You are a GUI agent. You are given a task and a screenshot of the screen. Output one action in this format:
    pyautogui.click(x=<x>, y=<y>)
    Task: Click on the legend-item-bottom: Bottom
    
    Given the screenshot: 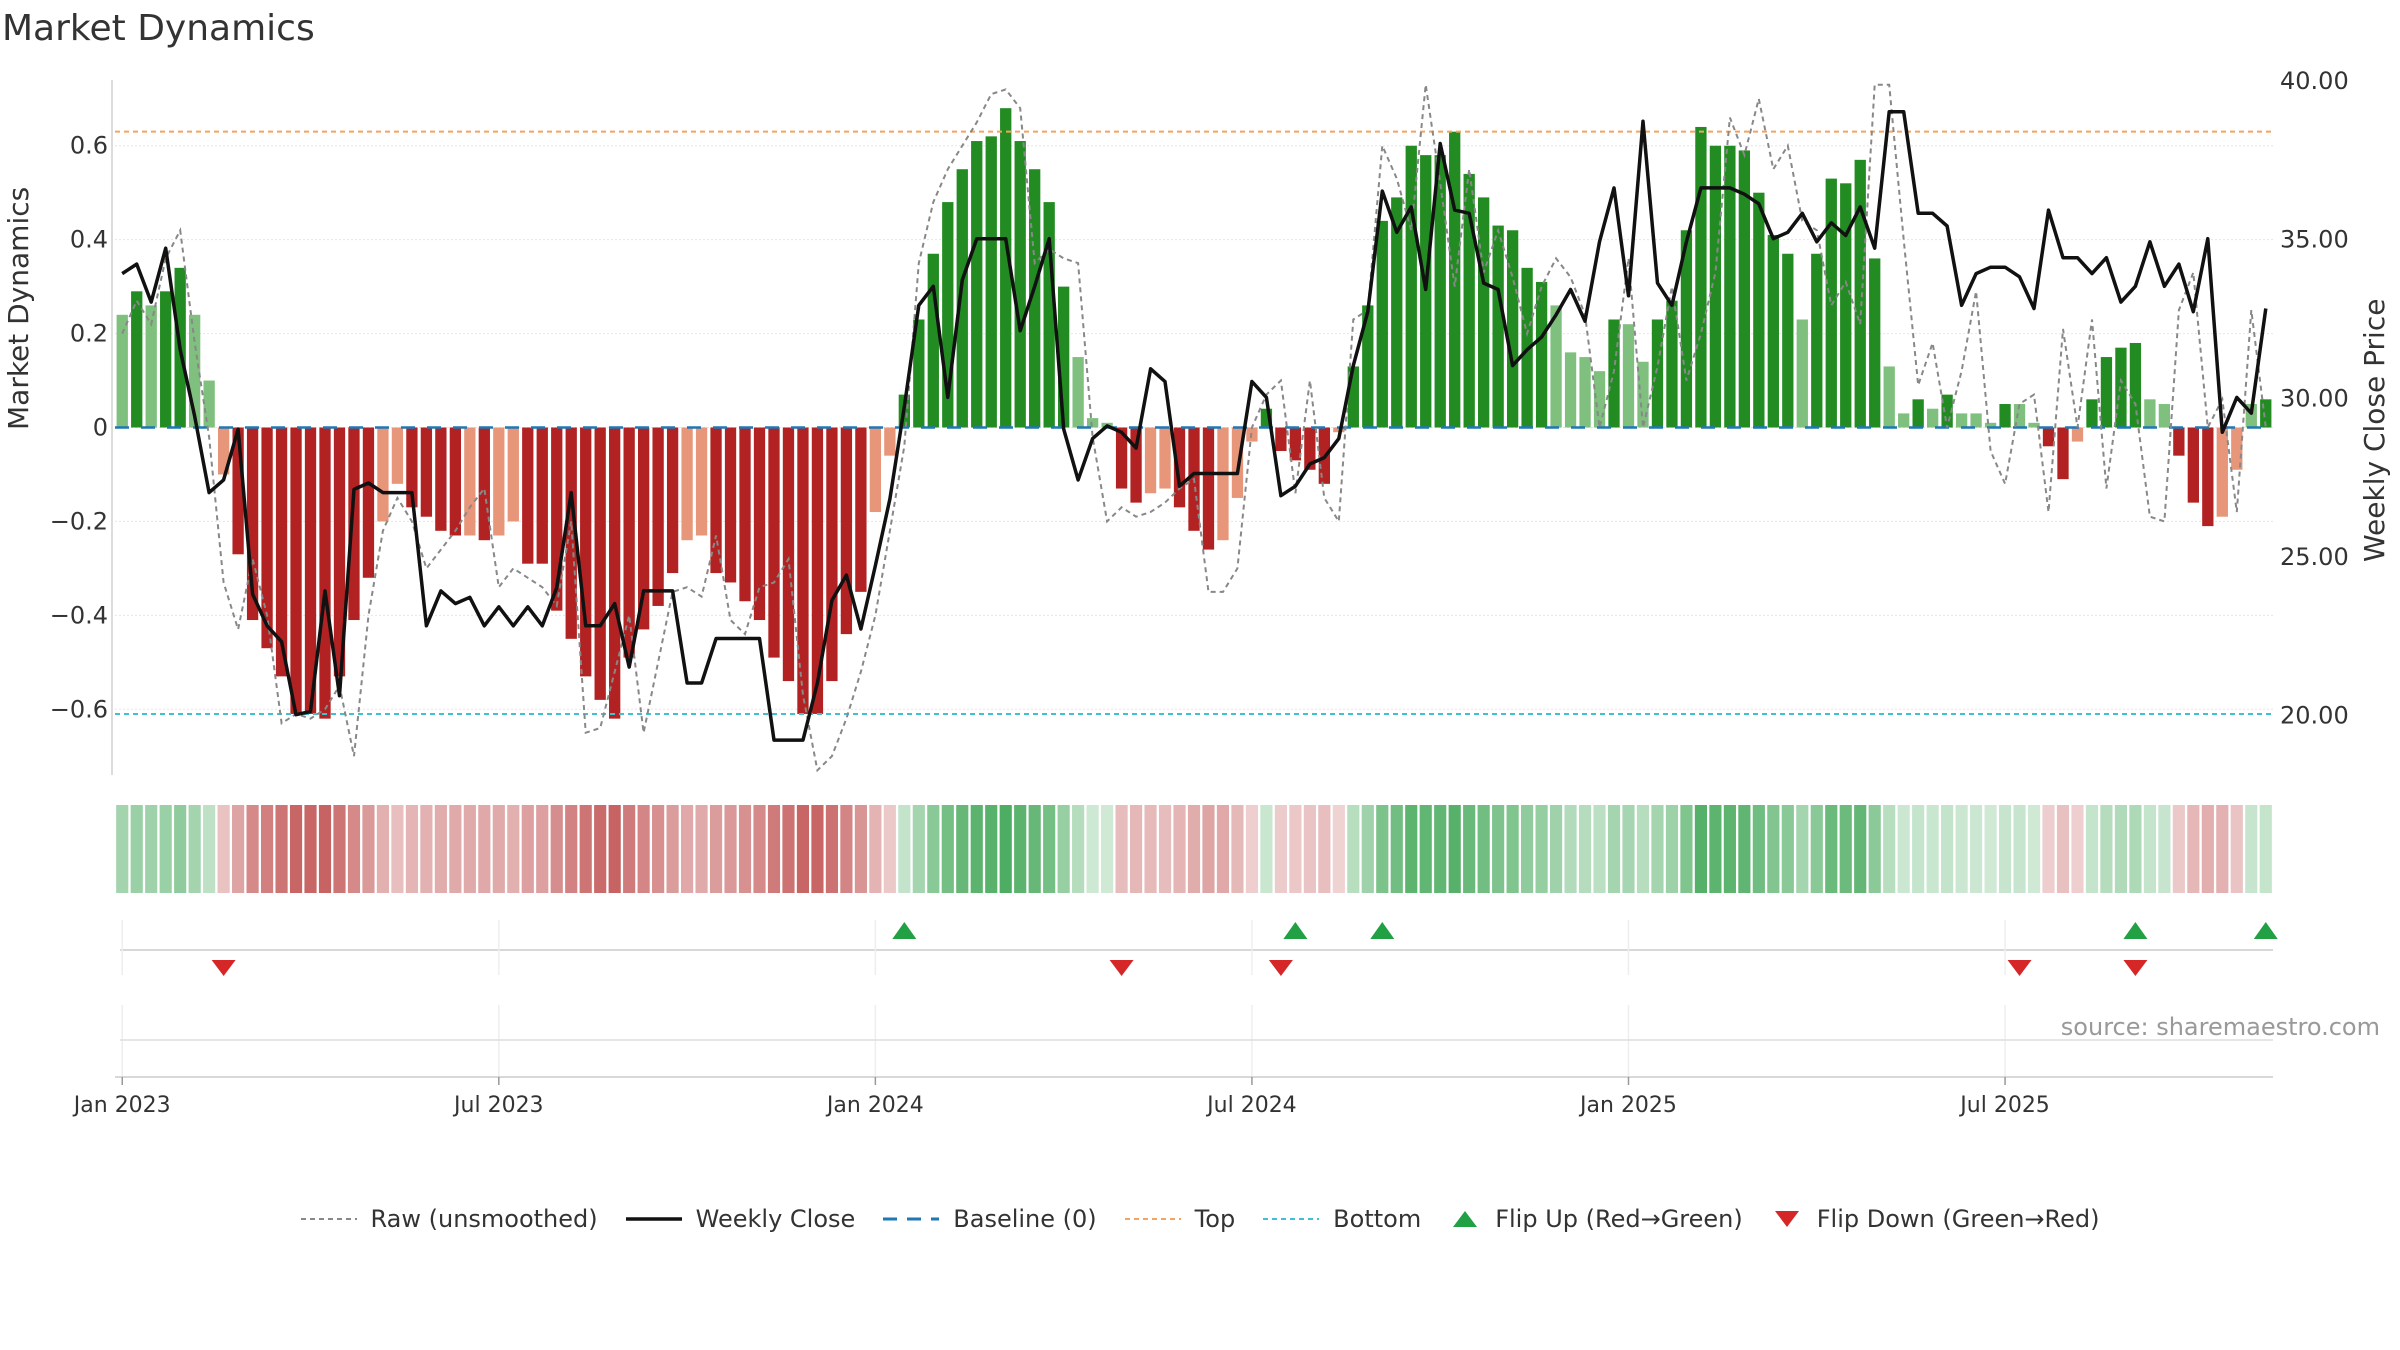 What is the action you would take?
    pyautogui.click(x=1342, y=1219)
    